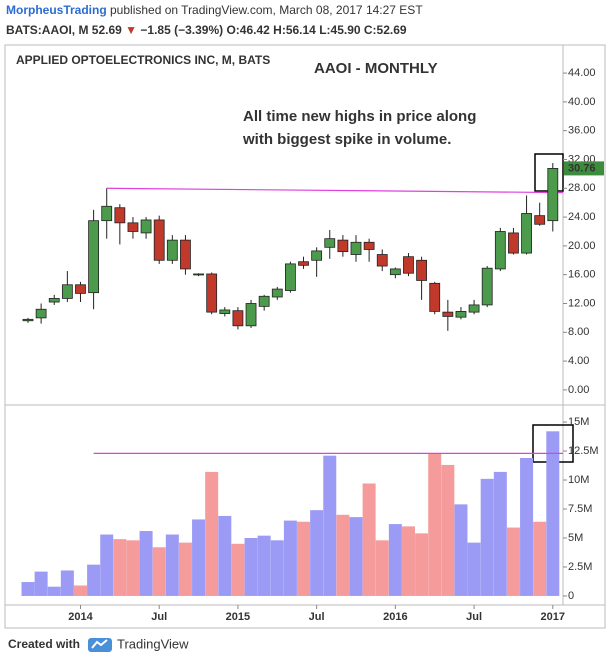 The width and height of the screenshot is (609, 663). Describe the element at coordinates (153, 643) in the screenshot. I see `footer-brand: TradingView` at that location.